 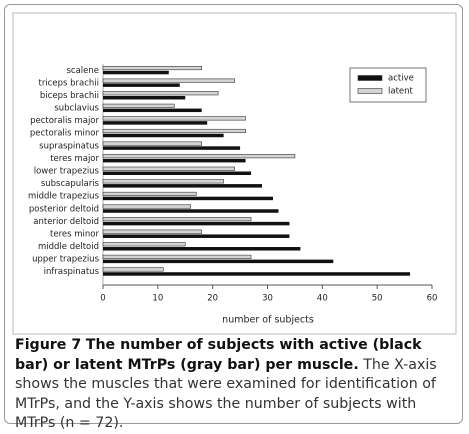 What do you see at coordinates (48, 345) in the screenshot?
I see `caption-label: Figure 7` at bounding box center [48, 345].